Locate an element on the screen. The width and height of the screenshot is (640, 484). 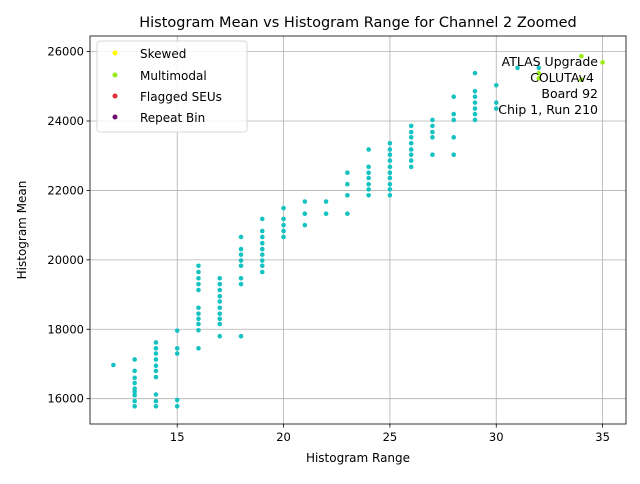
x-tick-label: 15 is located at coordinates (177, 437).